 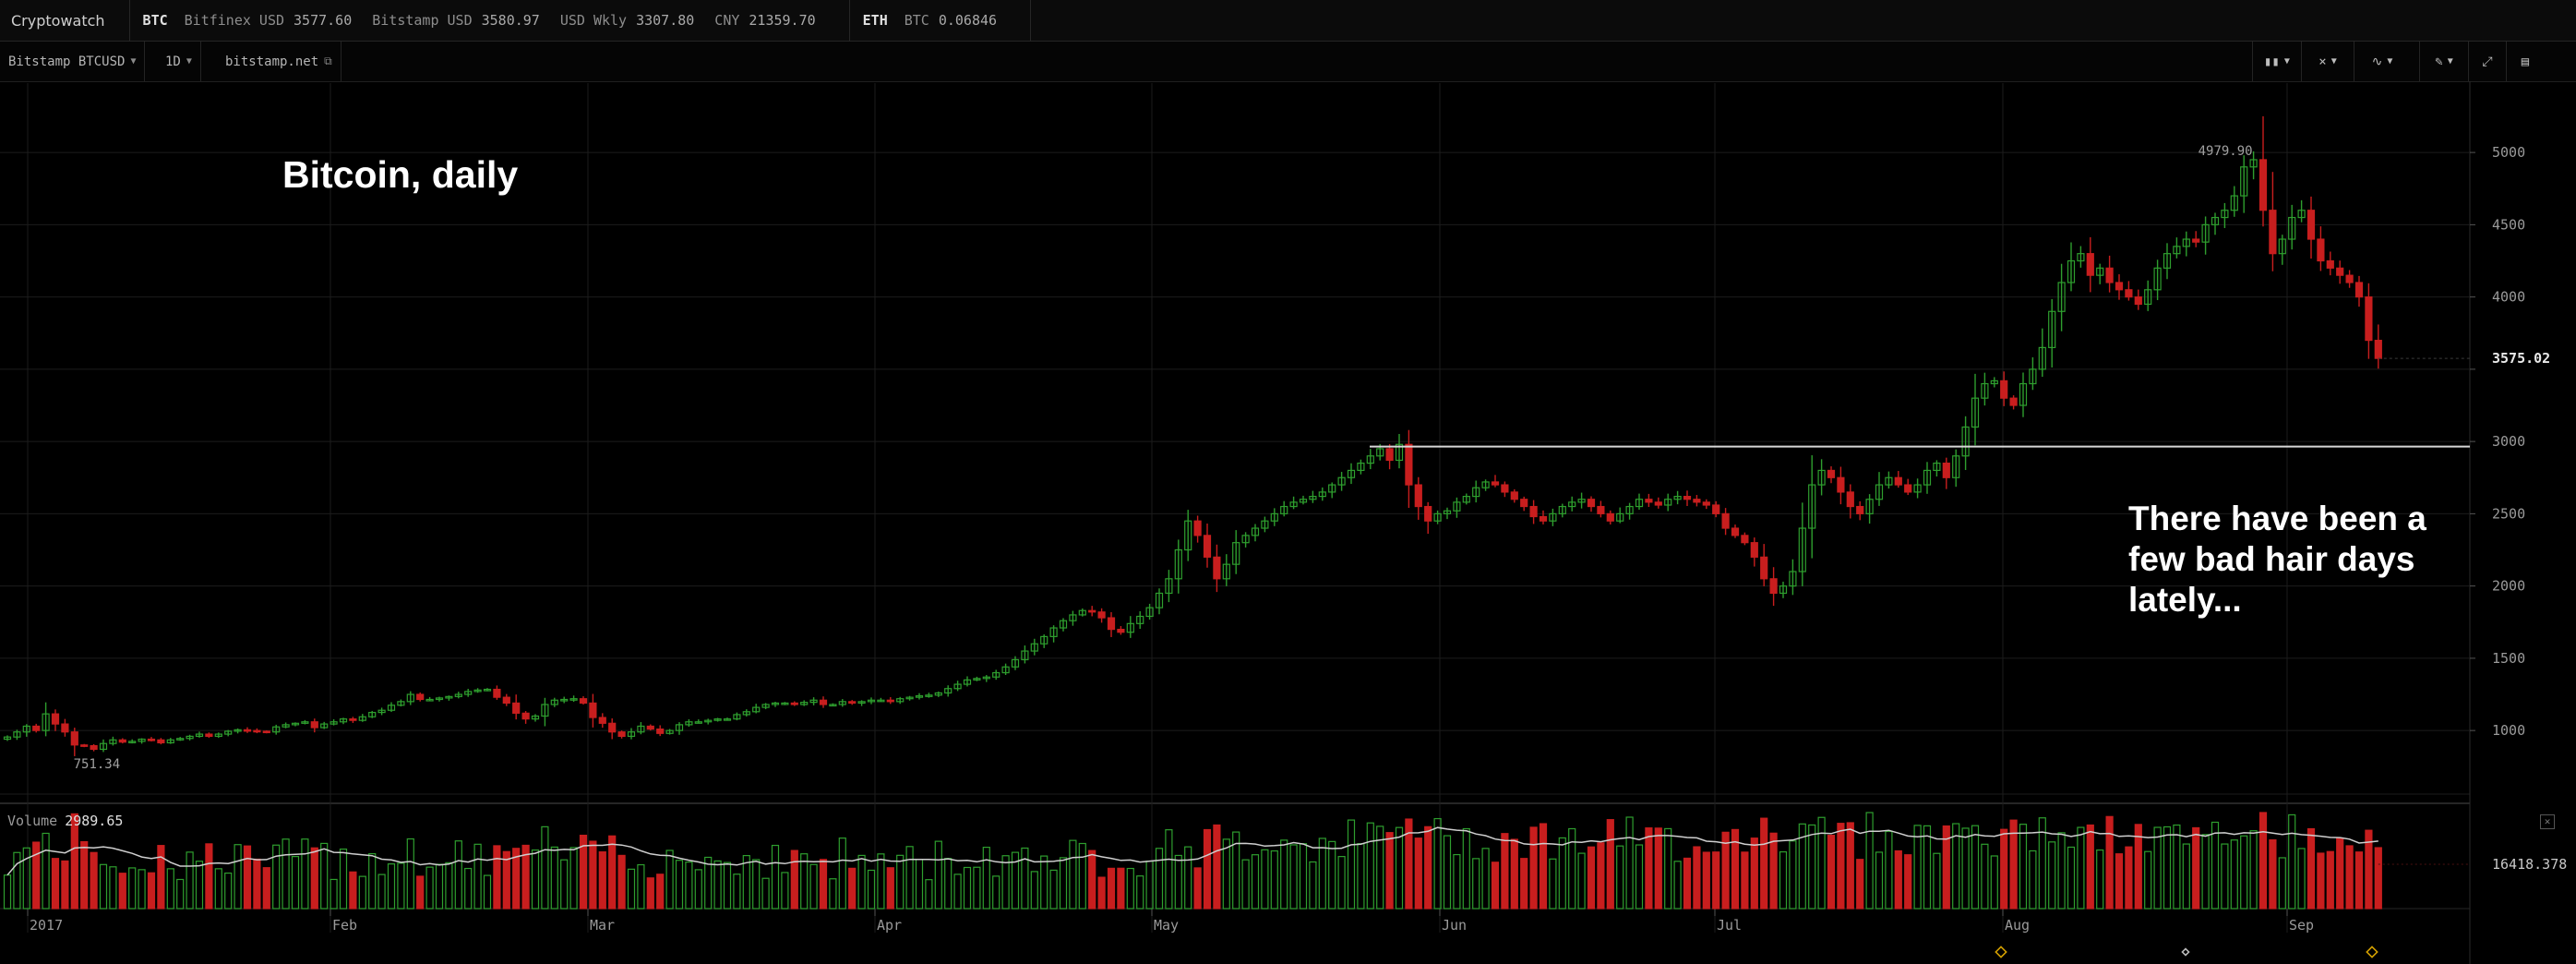 I want to click on compare-button: ∿ ▼, so click(x=2382, y=61).